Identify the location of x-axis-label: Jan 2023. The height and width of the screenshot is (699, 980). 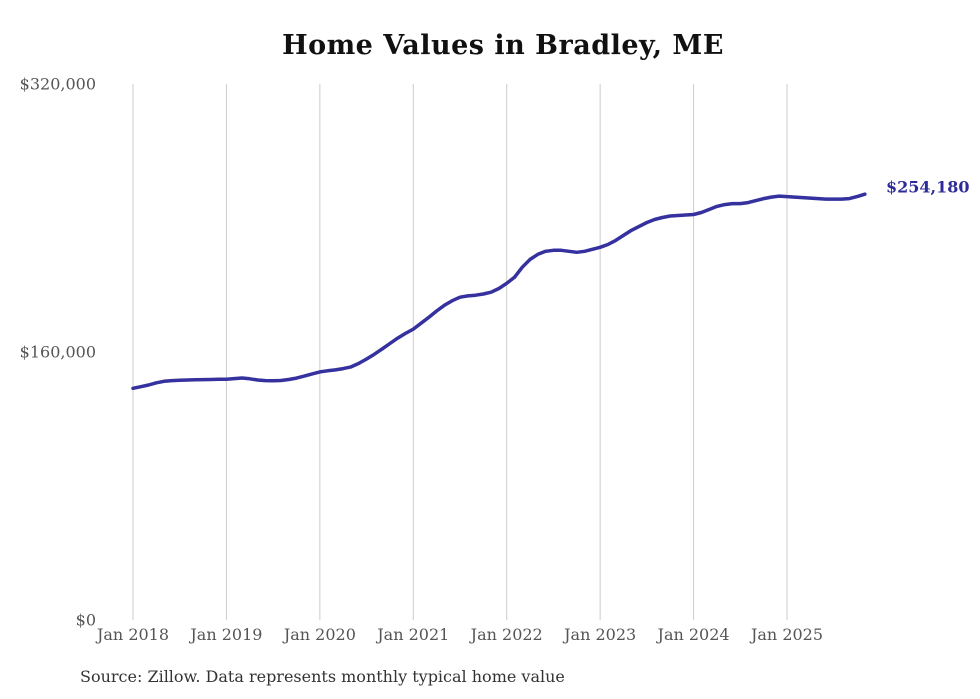
(600, 634).